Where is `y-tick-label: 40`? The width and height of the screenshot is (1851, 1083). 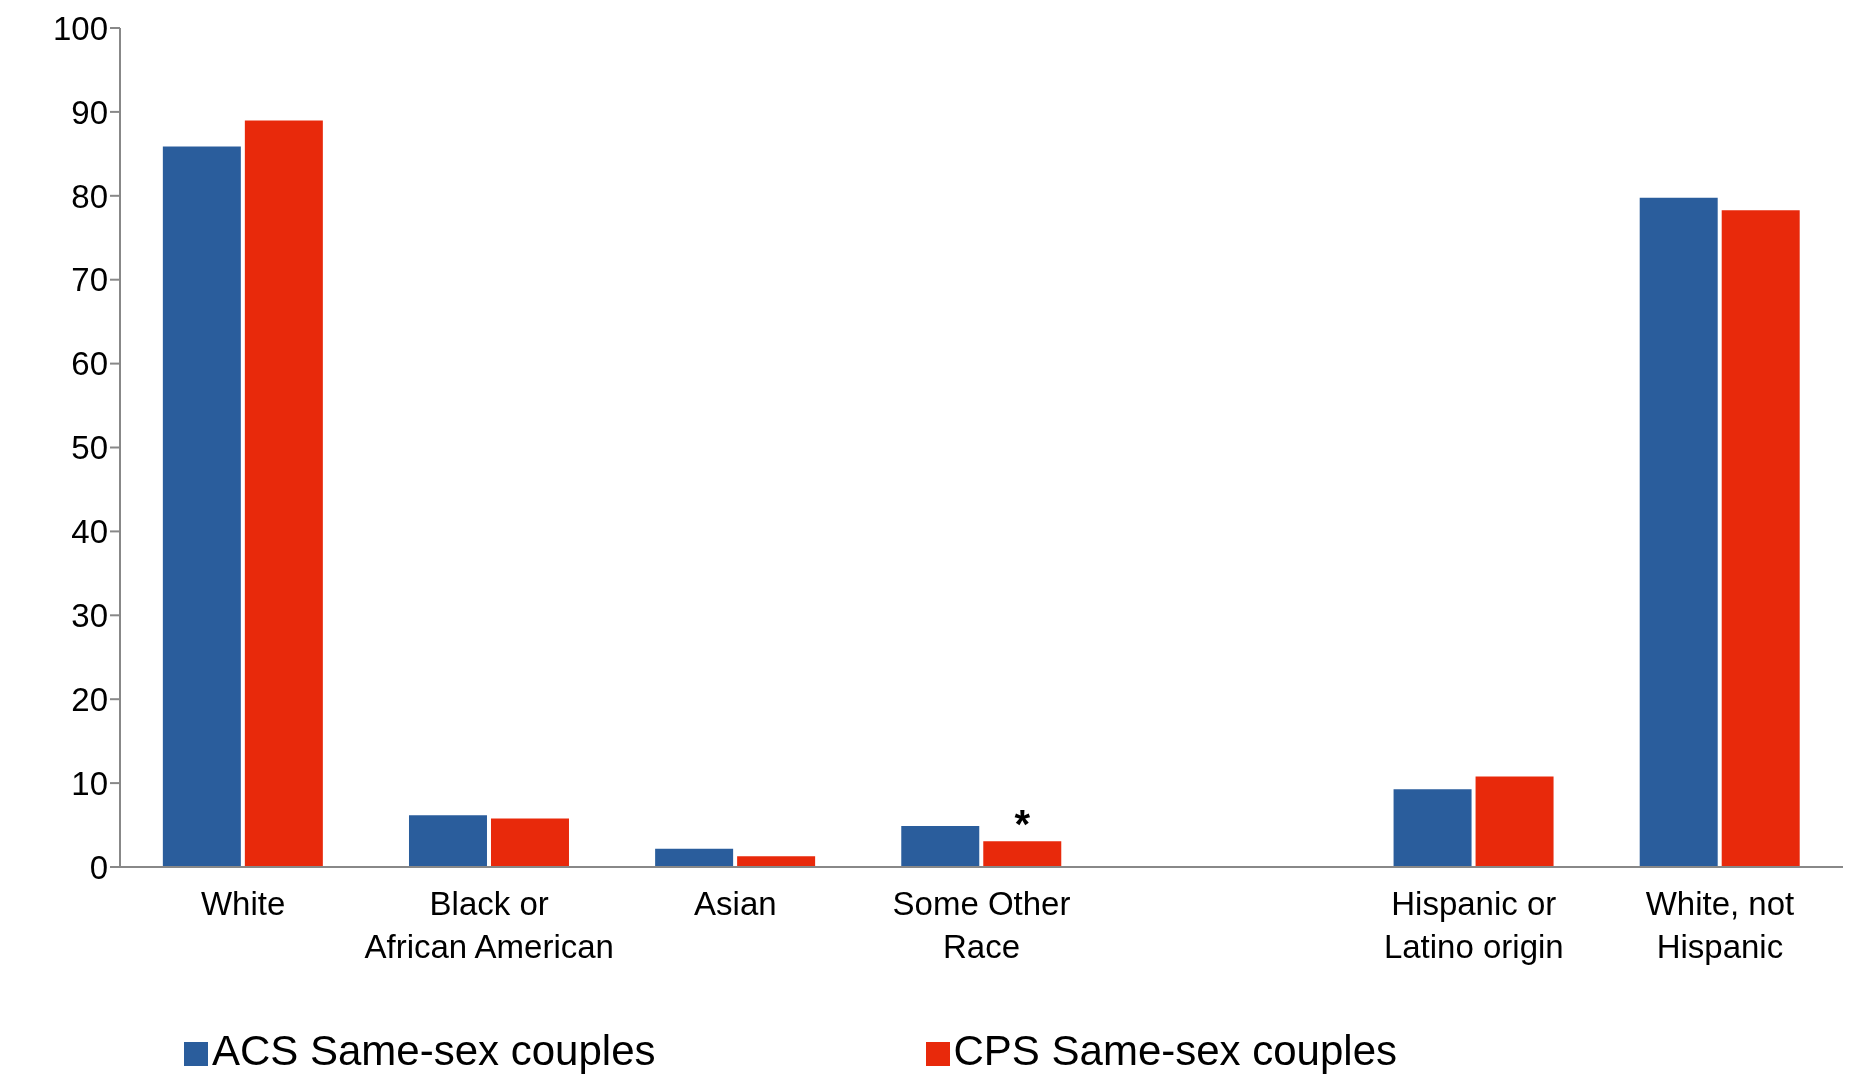
y-tick-label: 40 is located at coordinates (89, 532).